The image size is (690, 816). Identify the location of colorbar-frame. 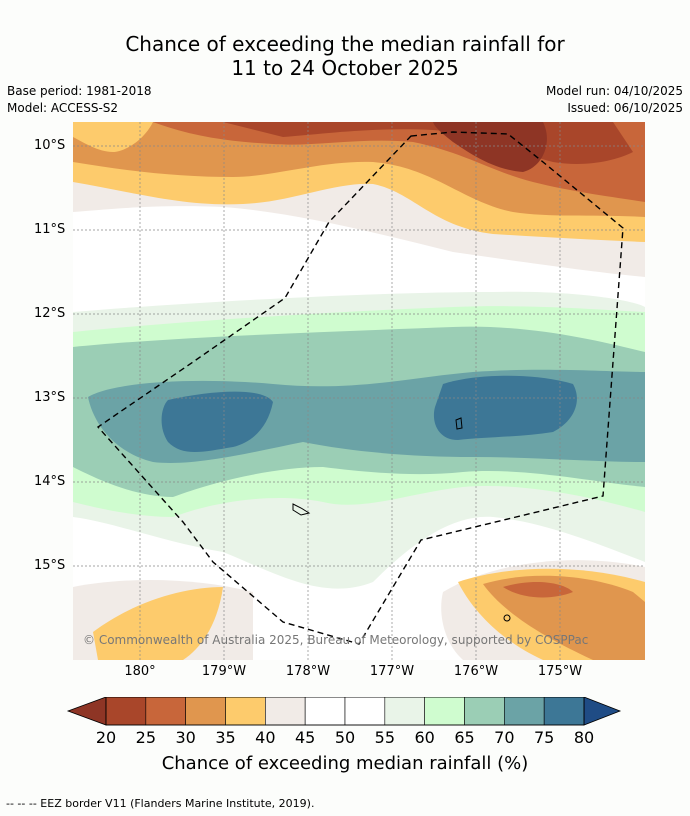
(345, 711).